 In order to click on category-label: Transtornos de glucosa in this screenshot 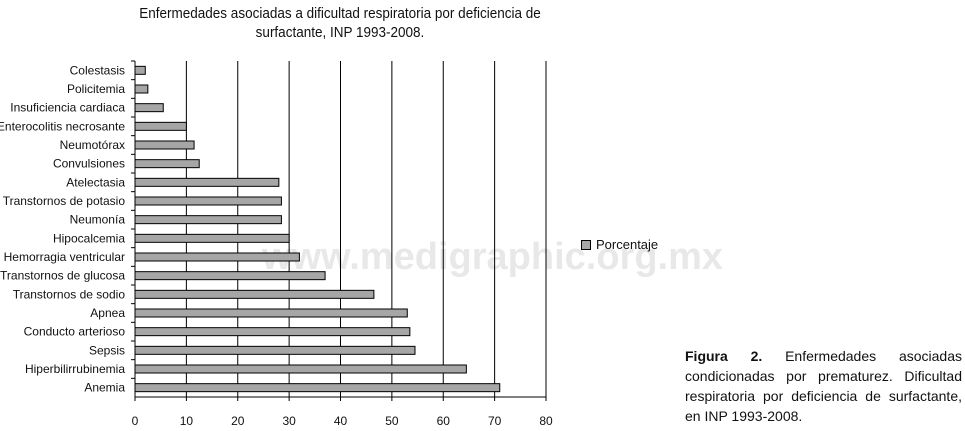, I will do `click(62, 276)`.